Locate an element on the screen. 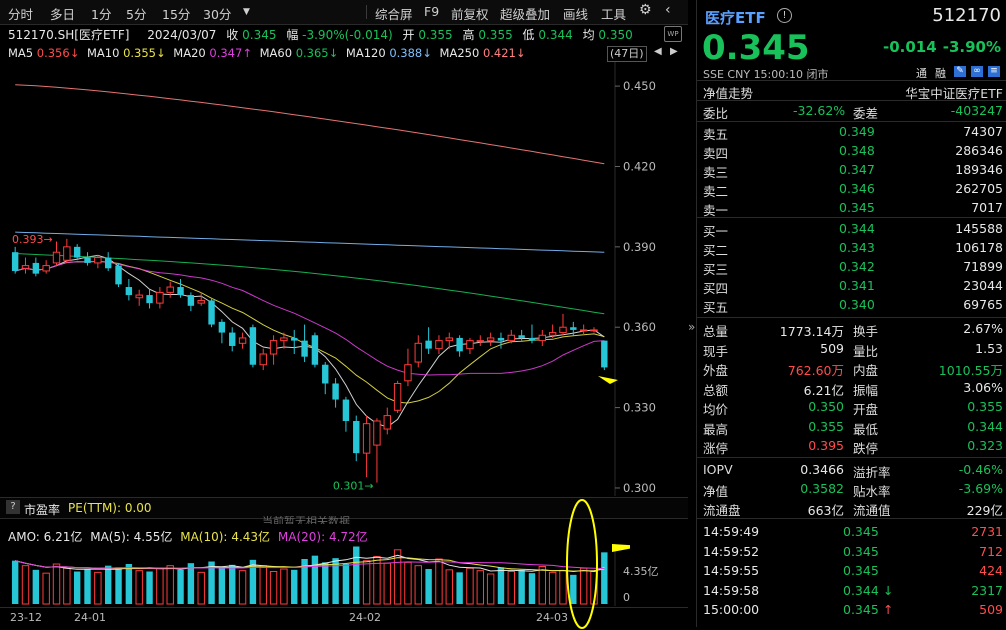 This screenshot has height=630, width=1006. last-price: 0.345 is located at coordinates (756, 48).